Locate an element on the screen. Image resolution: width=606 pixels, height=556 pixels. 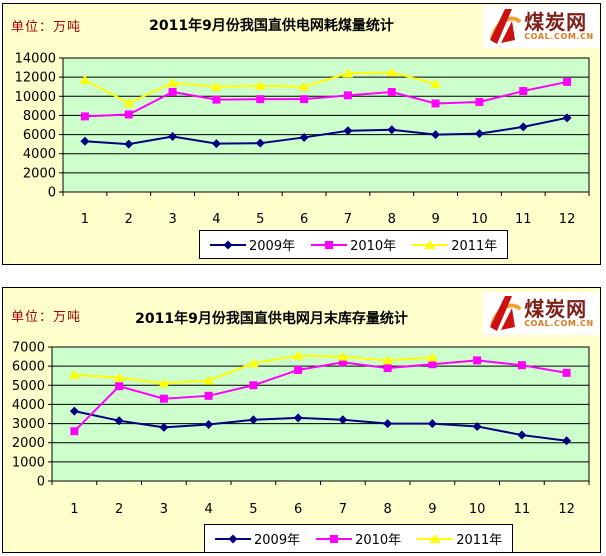
y-axis-label: 5000 is located at coordinates (28, 386).